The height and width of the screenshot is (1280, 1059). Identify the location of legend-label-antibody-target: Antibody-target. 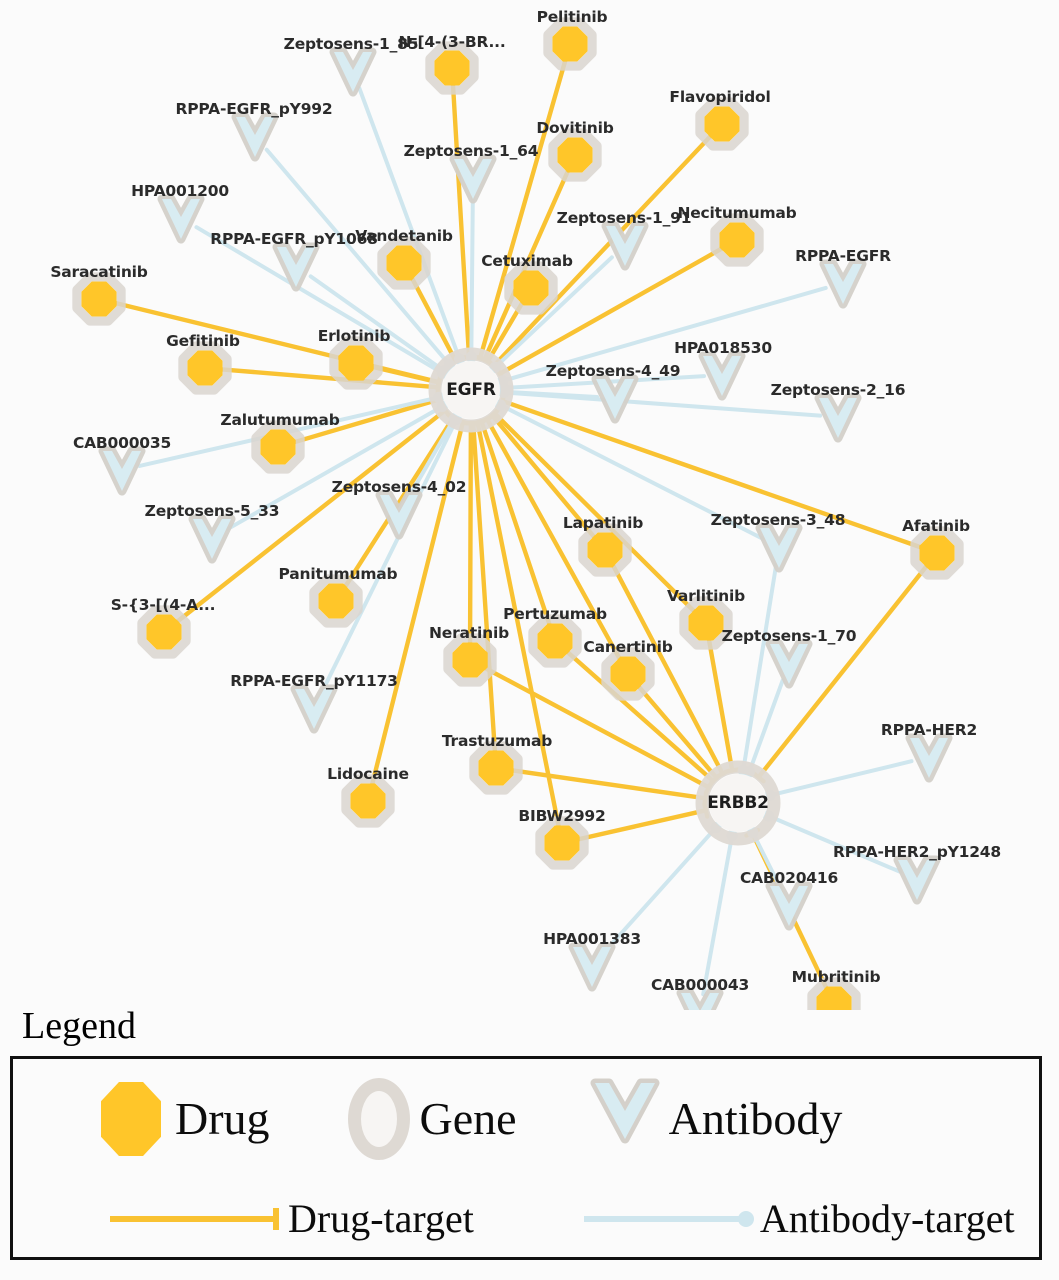
(887, 1218).